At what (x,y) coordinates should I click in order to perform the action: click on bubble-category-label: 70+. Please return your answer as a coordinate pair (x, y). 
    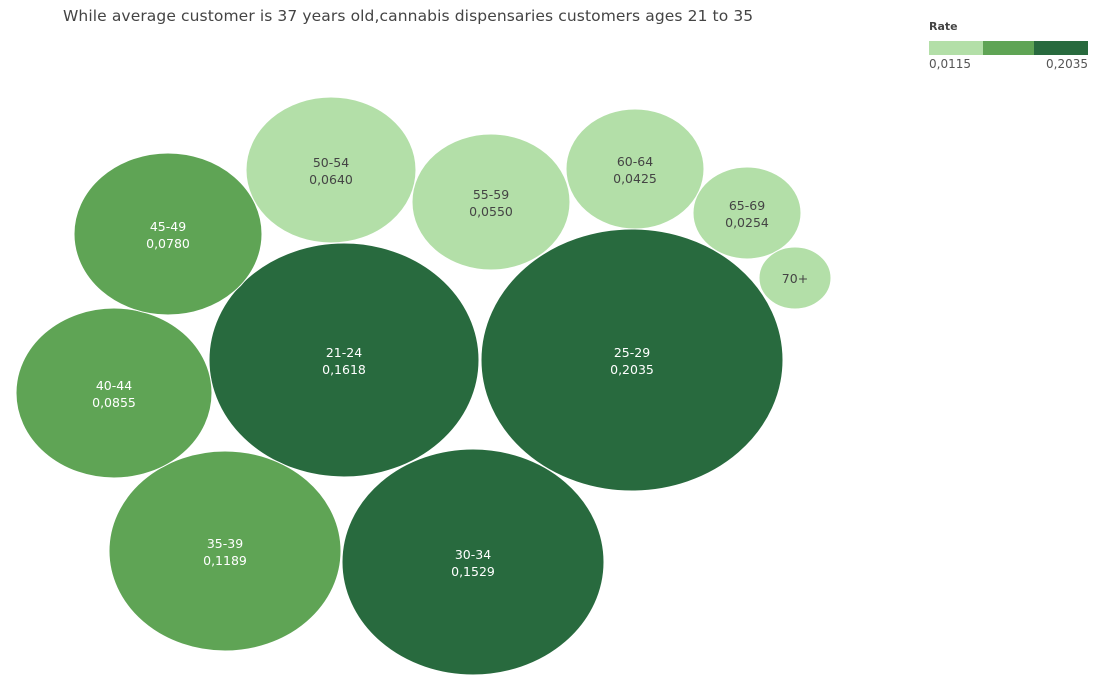
    Looking at the image, I should click on (795, 278).